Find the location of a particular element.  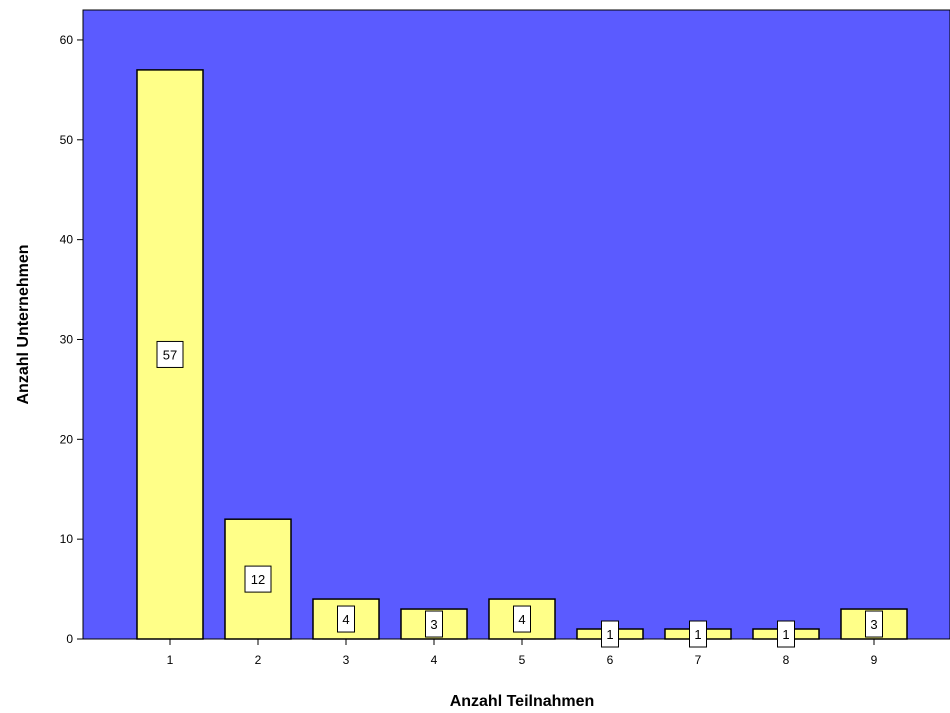

y-tick-label: 0 is located at coordinates (69, 639).